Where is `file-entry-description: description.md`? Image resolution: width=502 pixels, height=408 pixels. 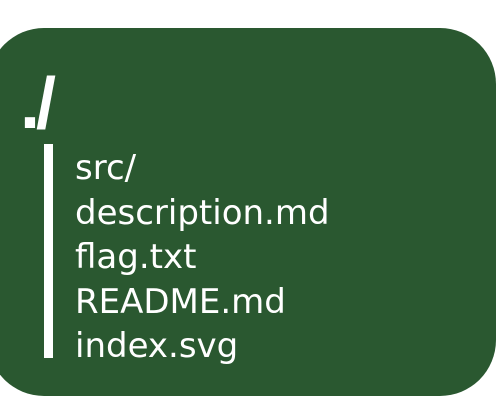 file-entry-description: description.md is located at coordinates (202, 212).